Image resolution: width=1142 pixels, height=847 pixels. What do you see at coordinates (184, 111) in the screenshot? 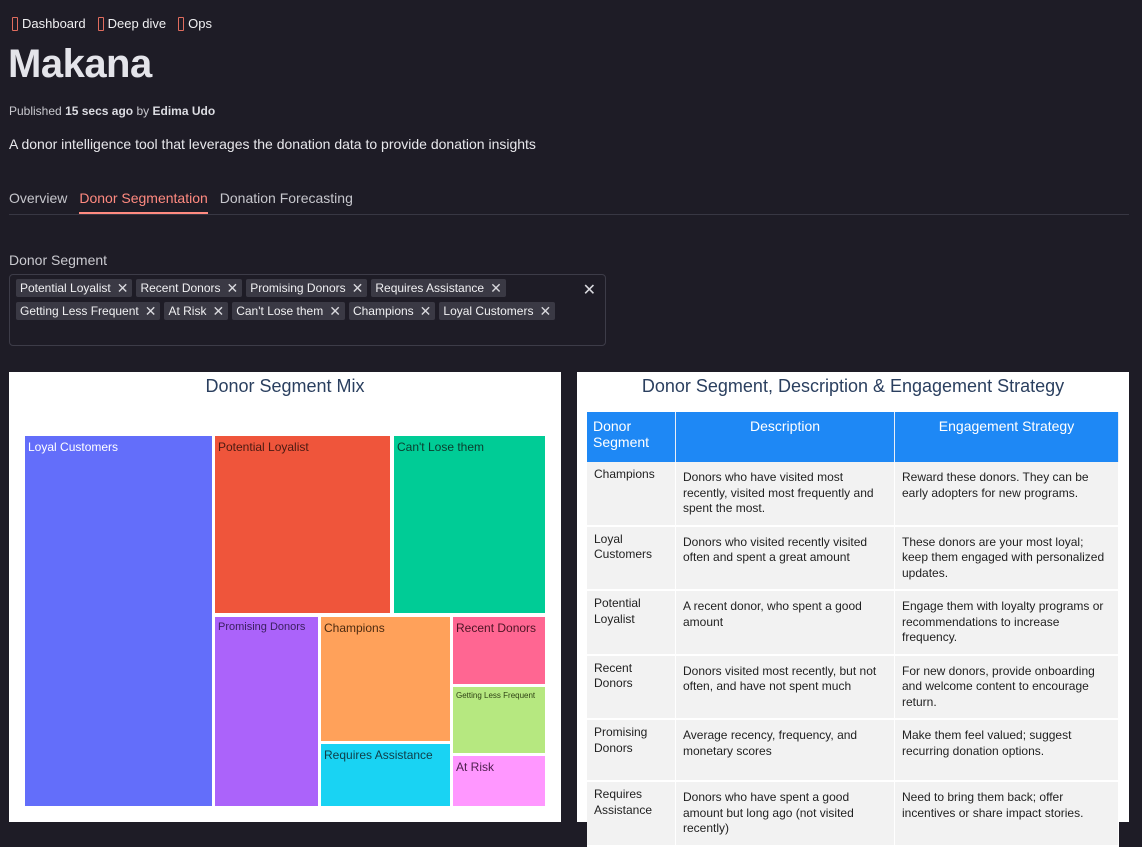
I see `author-name: Edima Udo` at bounding box center [184, 111].